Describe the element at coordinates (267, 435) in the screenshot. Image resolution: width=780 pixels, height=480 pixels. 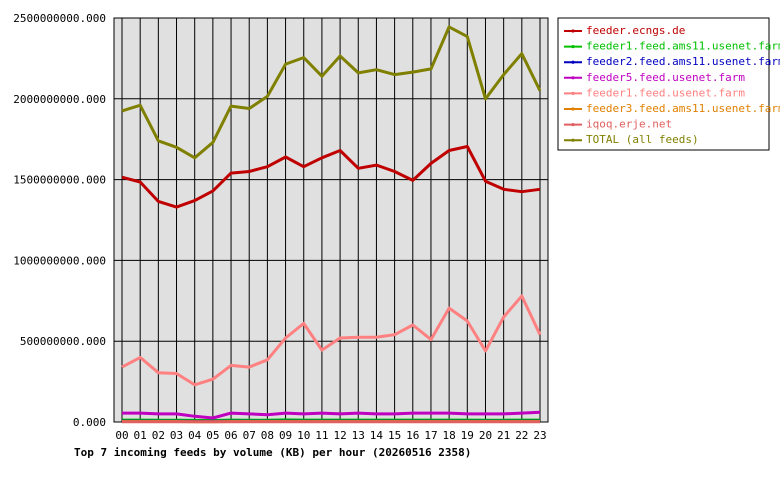
I see `x-tick-label: 08` at that location.